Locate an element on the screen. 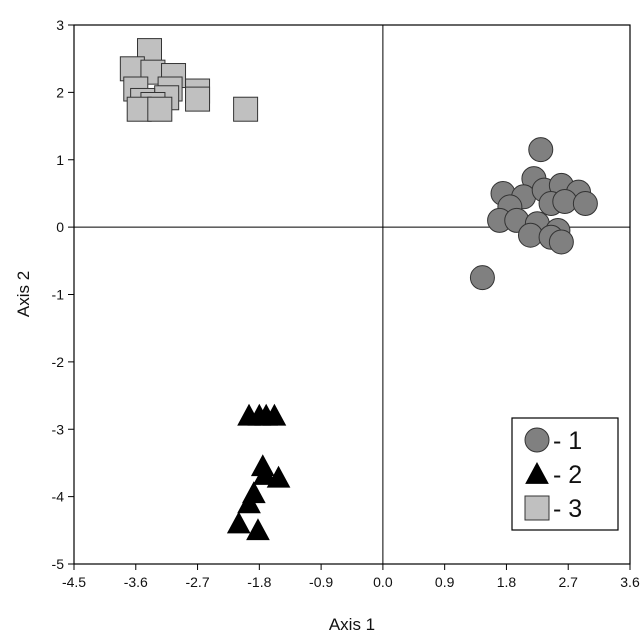 This screenshot has height=637, width=641. y-tick-label: 3 is located at coordinates (60, 25).